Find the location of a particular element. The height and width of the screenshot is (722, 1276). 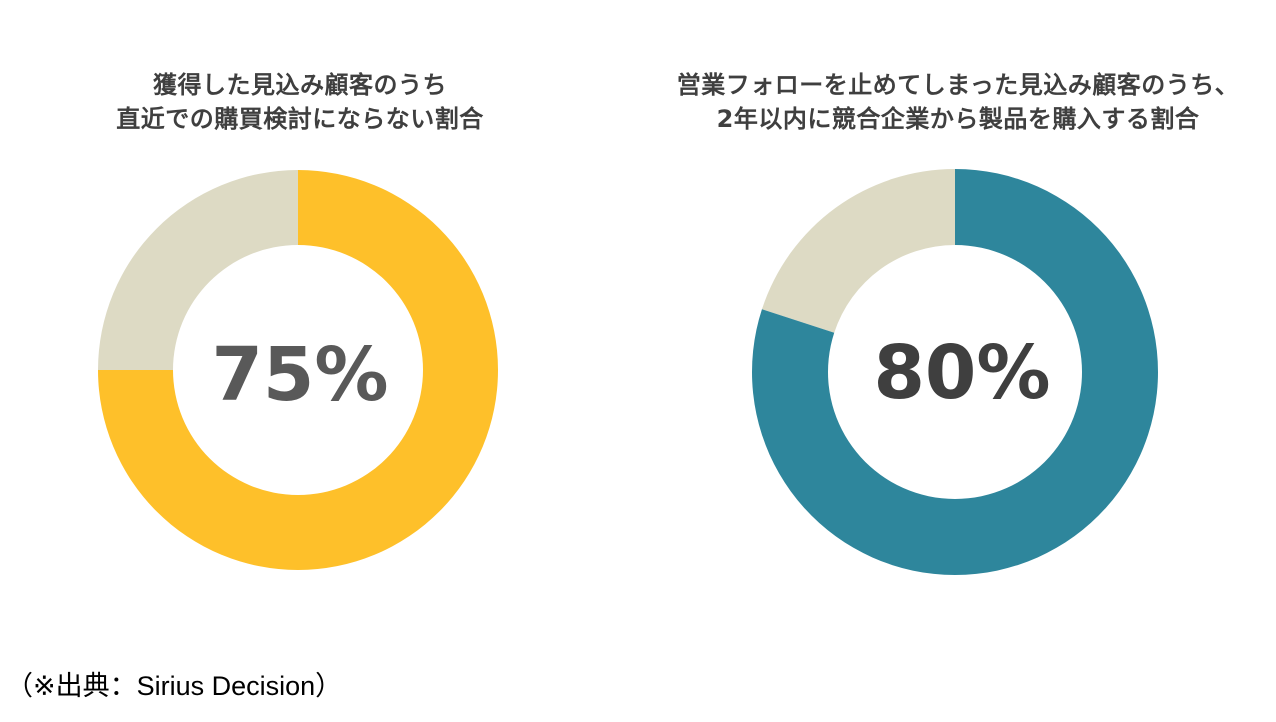

donut-left-remainder-slice is located at coordinates (198, 270).